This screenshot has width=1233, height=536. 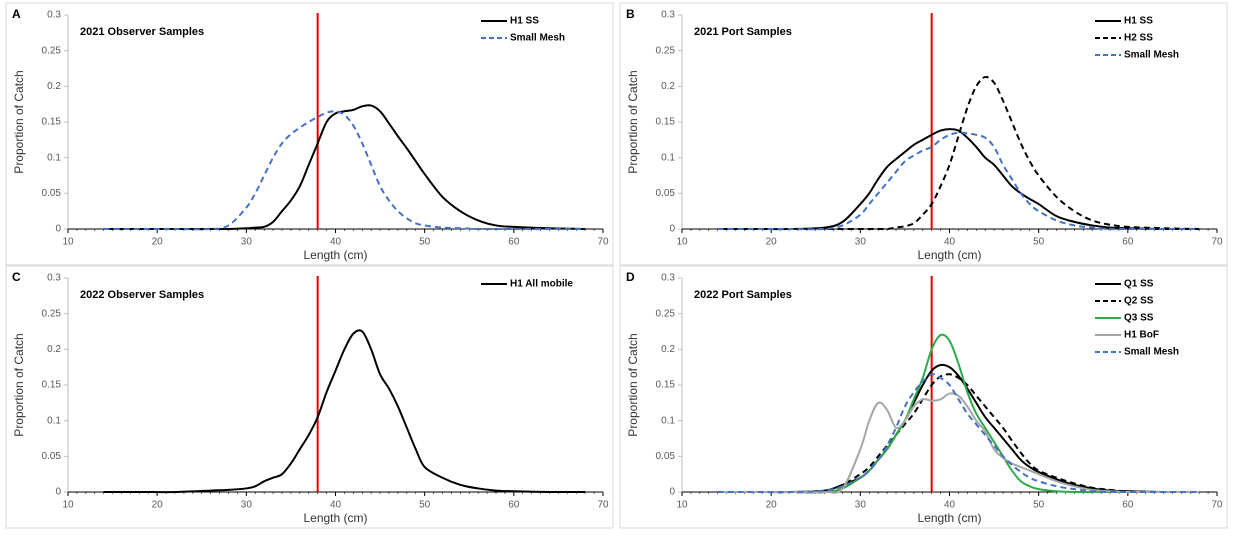 I want to click on legend-label: Q1 SS, so click(x=1139, y=284).